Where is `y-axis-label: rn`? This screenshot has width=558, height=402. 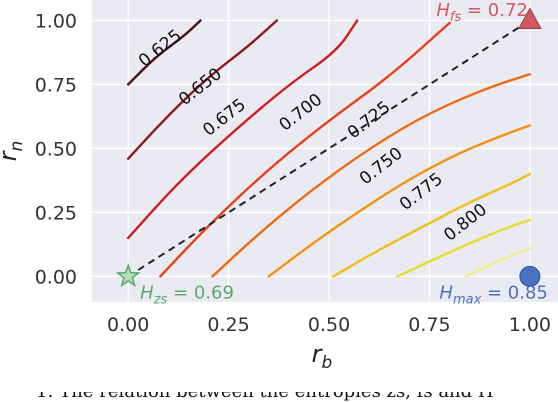 y-axis-label: rn is located at coordinates (13, 151).